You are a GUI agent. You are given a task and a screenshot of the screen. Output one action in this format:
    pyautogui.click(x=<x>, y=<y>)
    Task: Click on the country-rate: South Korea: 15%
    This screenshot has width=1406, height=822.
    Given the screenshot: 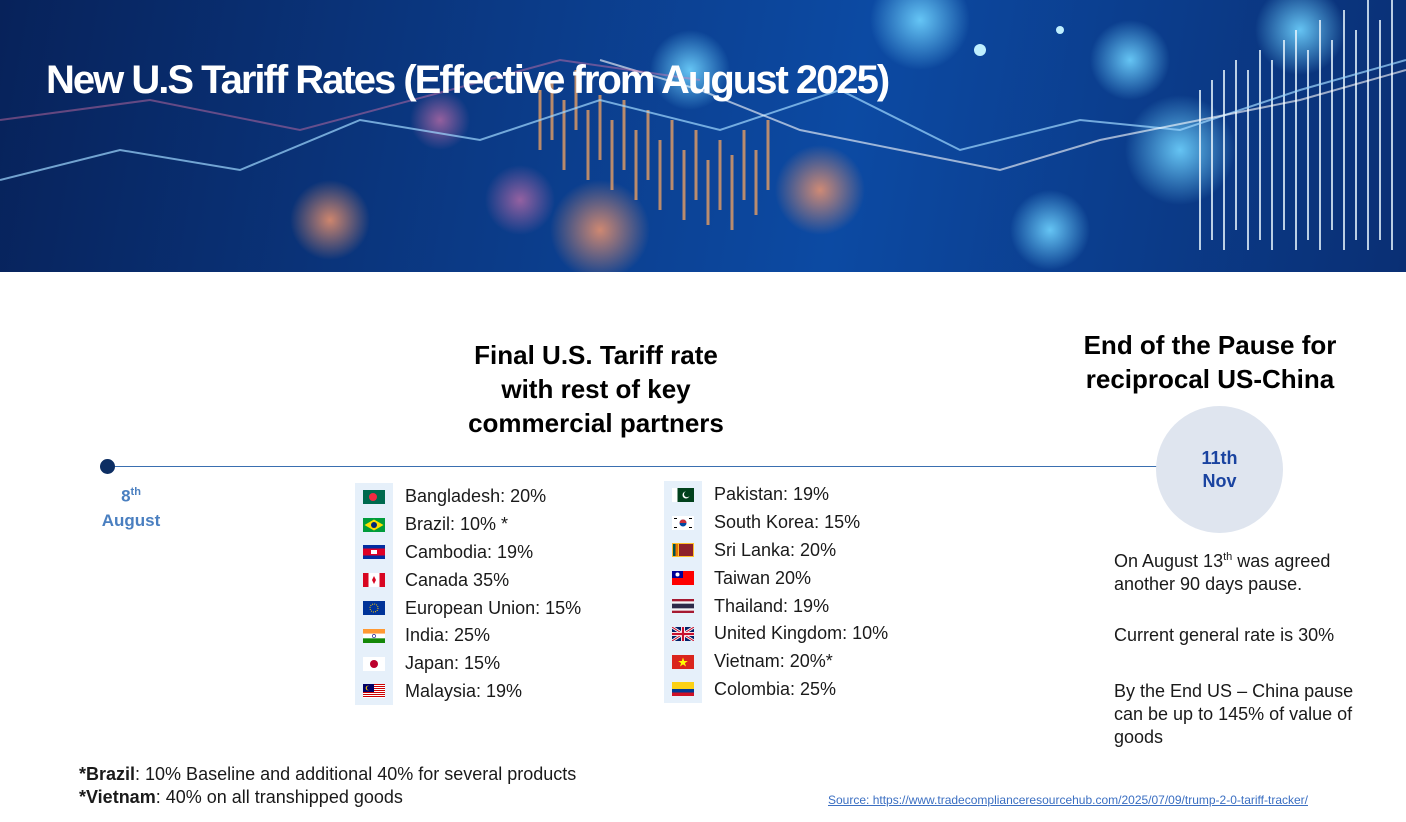 What is the action you would take?
    pyautogui.click(x=787, y=522)
    